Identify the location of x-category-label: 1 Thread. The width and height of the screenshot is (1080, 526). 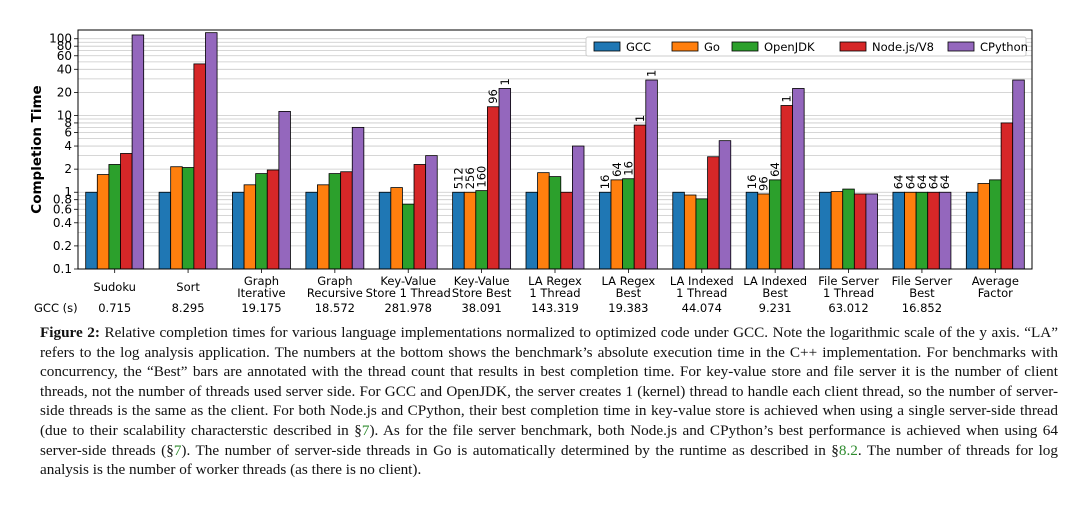
(554, 293).